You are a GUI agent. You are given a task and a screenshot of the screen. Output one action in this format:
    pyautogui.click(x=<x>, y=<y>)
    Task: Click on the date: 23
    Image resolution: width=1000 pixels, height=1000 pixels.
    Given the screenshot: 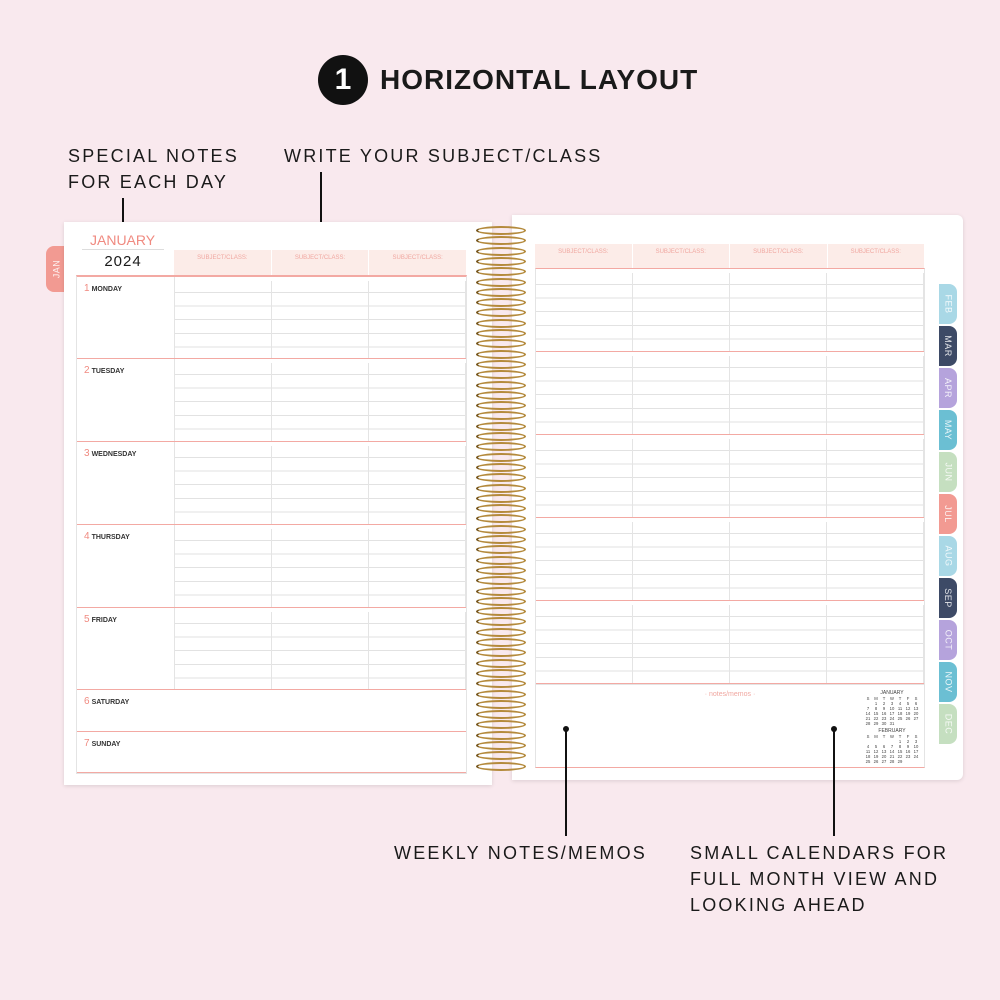 What is the action you would take?
    pyautogui.click(x=884, y=718)
    